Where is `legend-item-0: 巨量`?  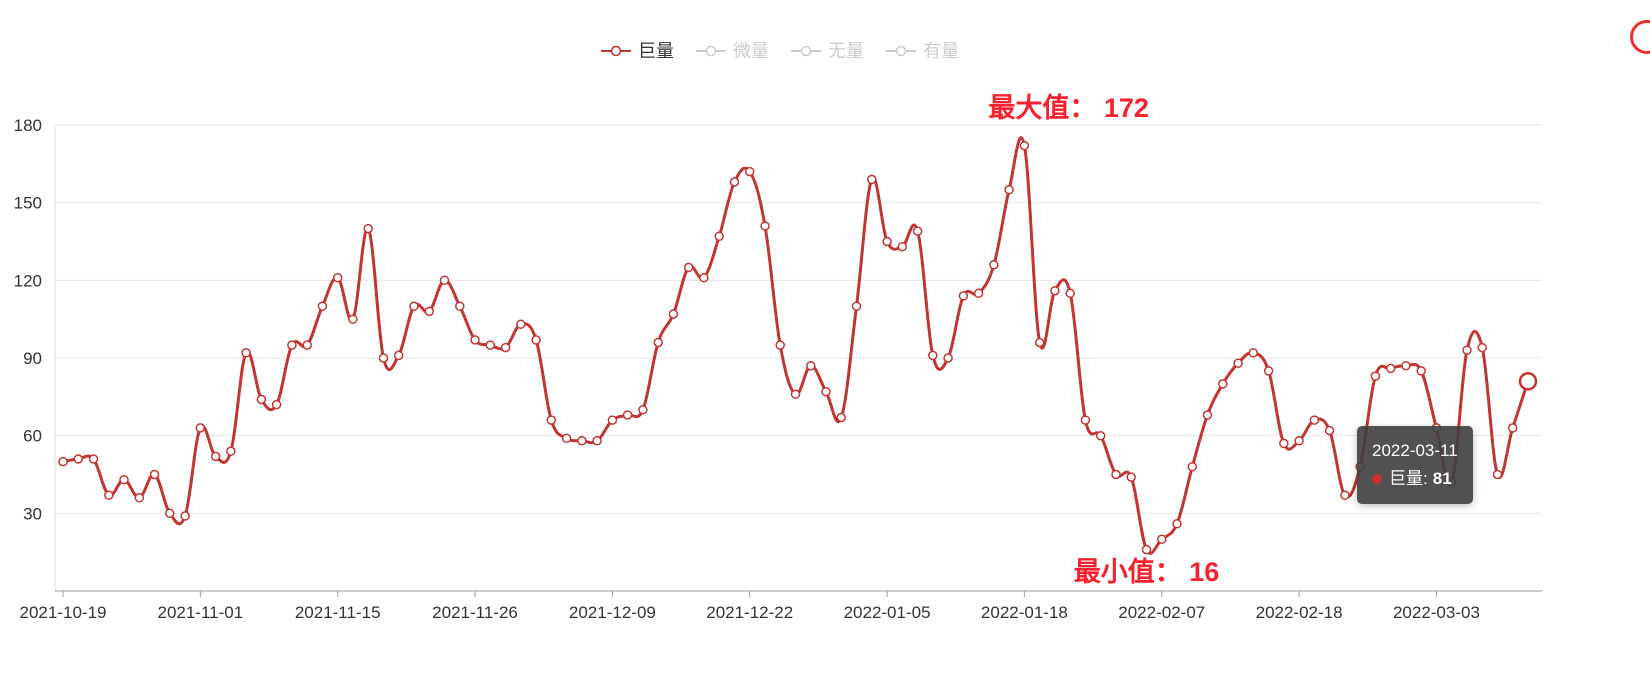
legend-item-0: 巨量 is located at coordinates (637, 51).